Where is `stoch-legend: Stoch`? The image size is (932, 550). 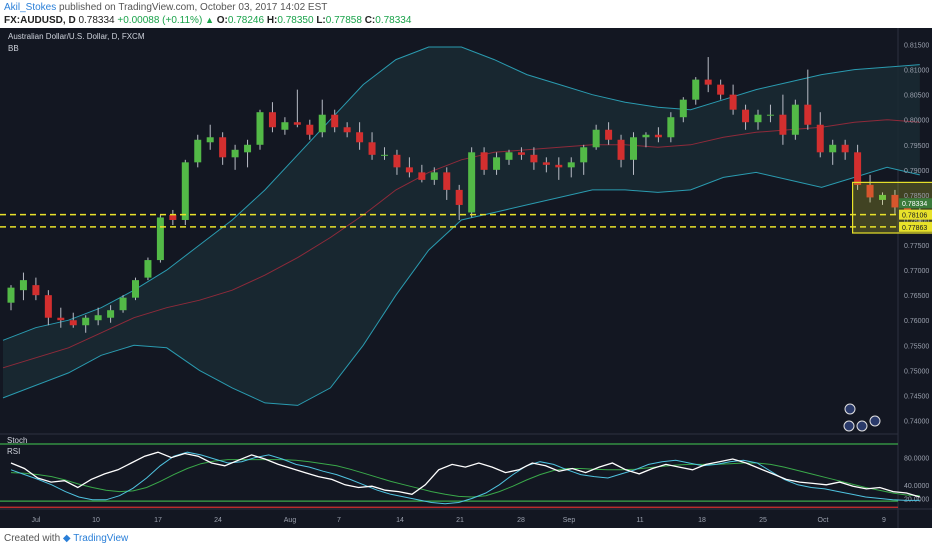 stoch-legend: Stoch is located at coordinates (17, 440).